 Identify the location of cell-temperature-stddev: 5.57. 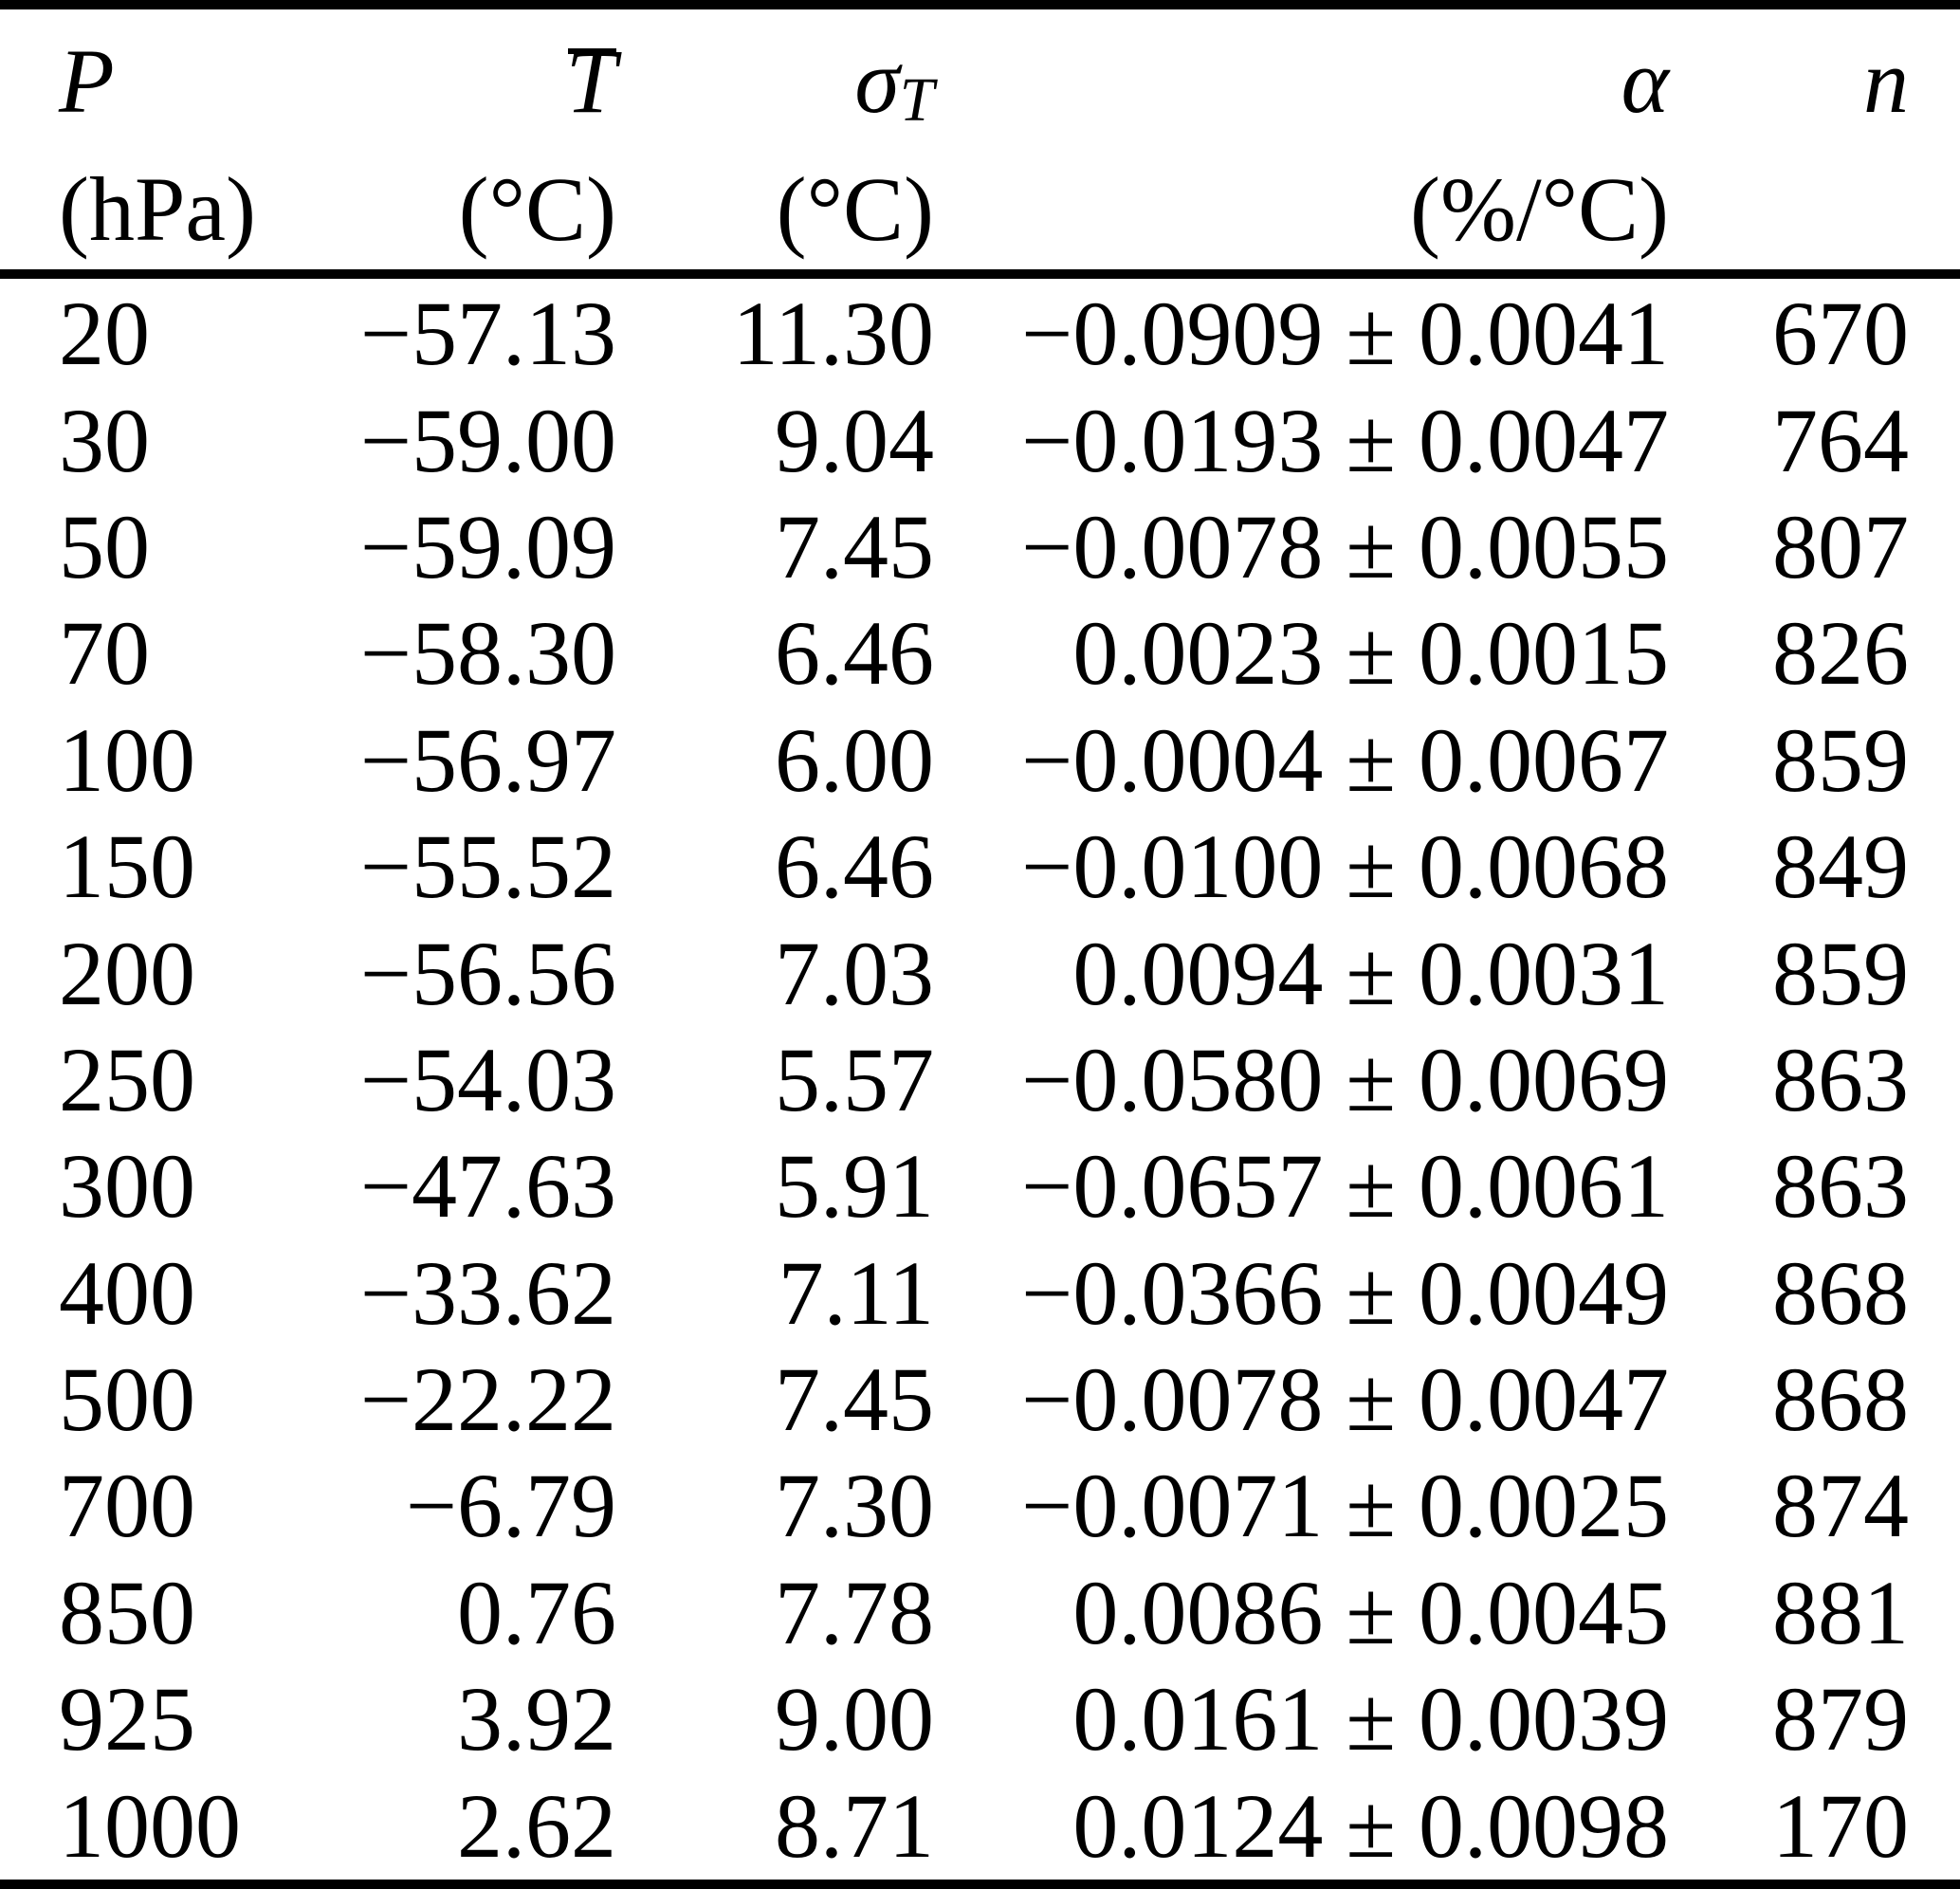
(854, 1079).